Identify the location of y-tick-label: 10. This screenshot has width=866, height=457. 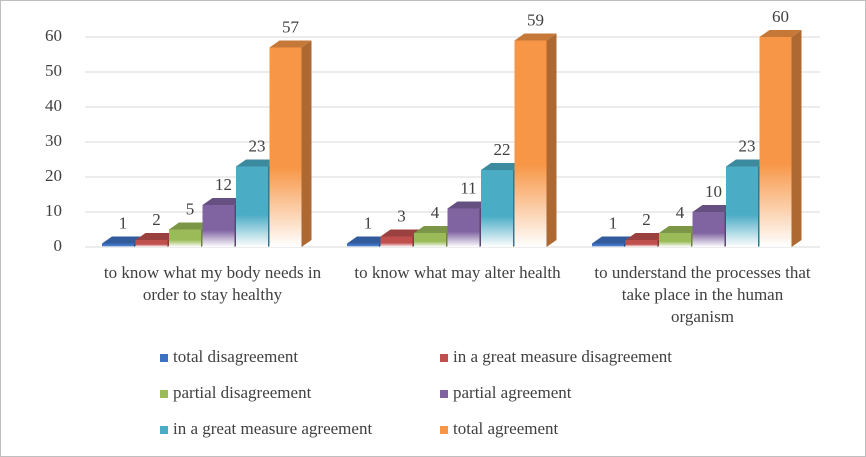
(53, 210).